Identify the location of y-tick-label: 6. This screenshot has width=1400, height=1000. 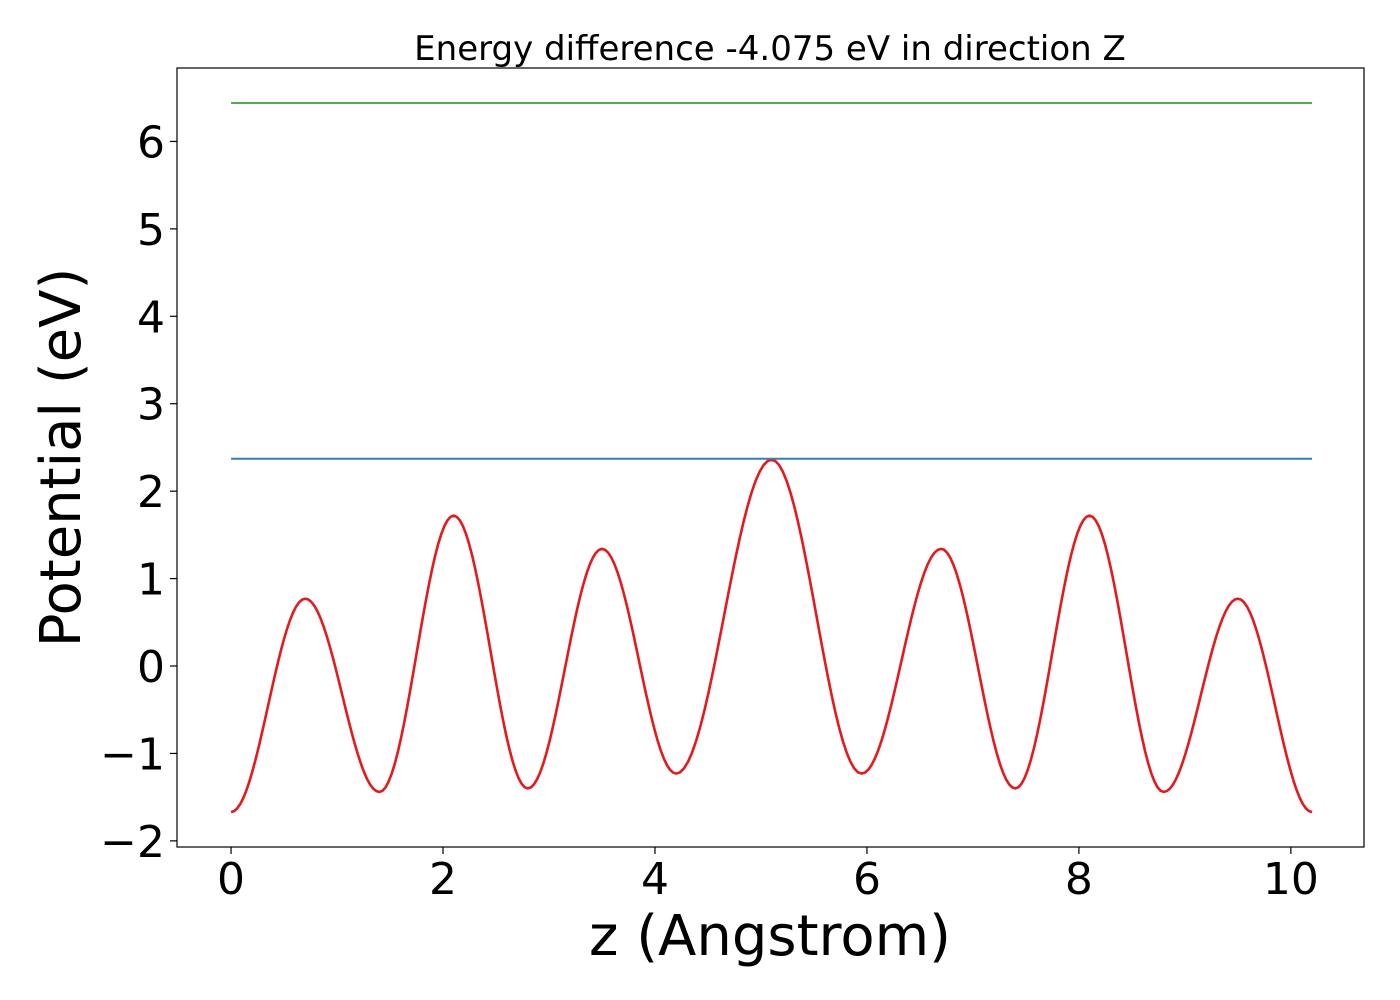
(151, 142).